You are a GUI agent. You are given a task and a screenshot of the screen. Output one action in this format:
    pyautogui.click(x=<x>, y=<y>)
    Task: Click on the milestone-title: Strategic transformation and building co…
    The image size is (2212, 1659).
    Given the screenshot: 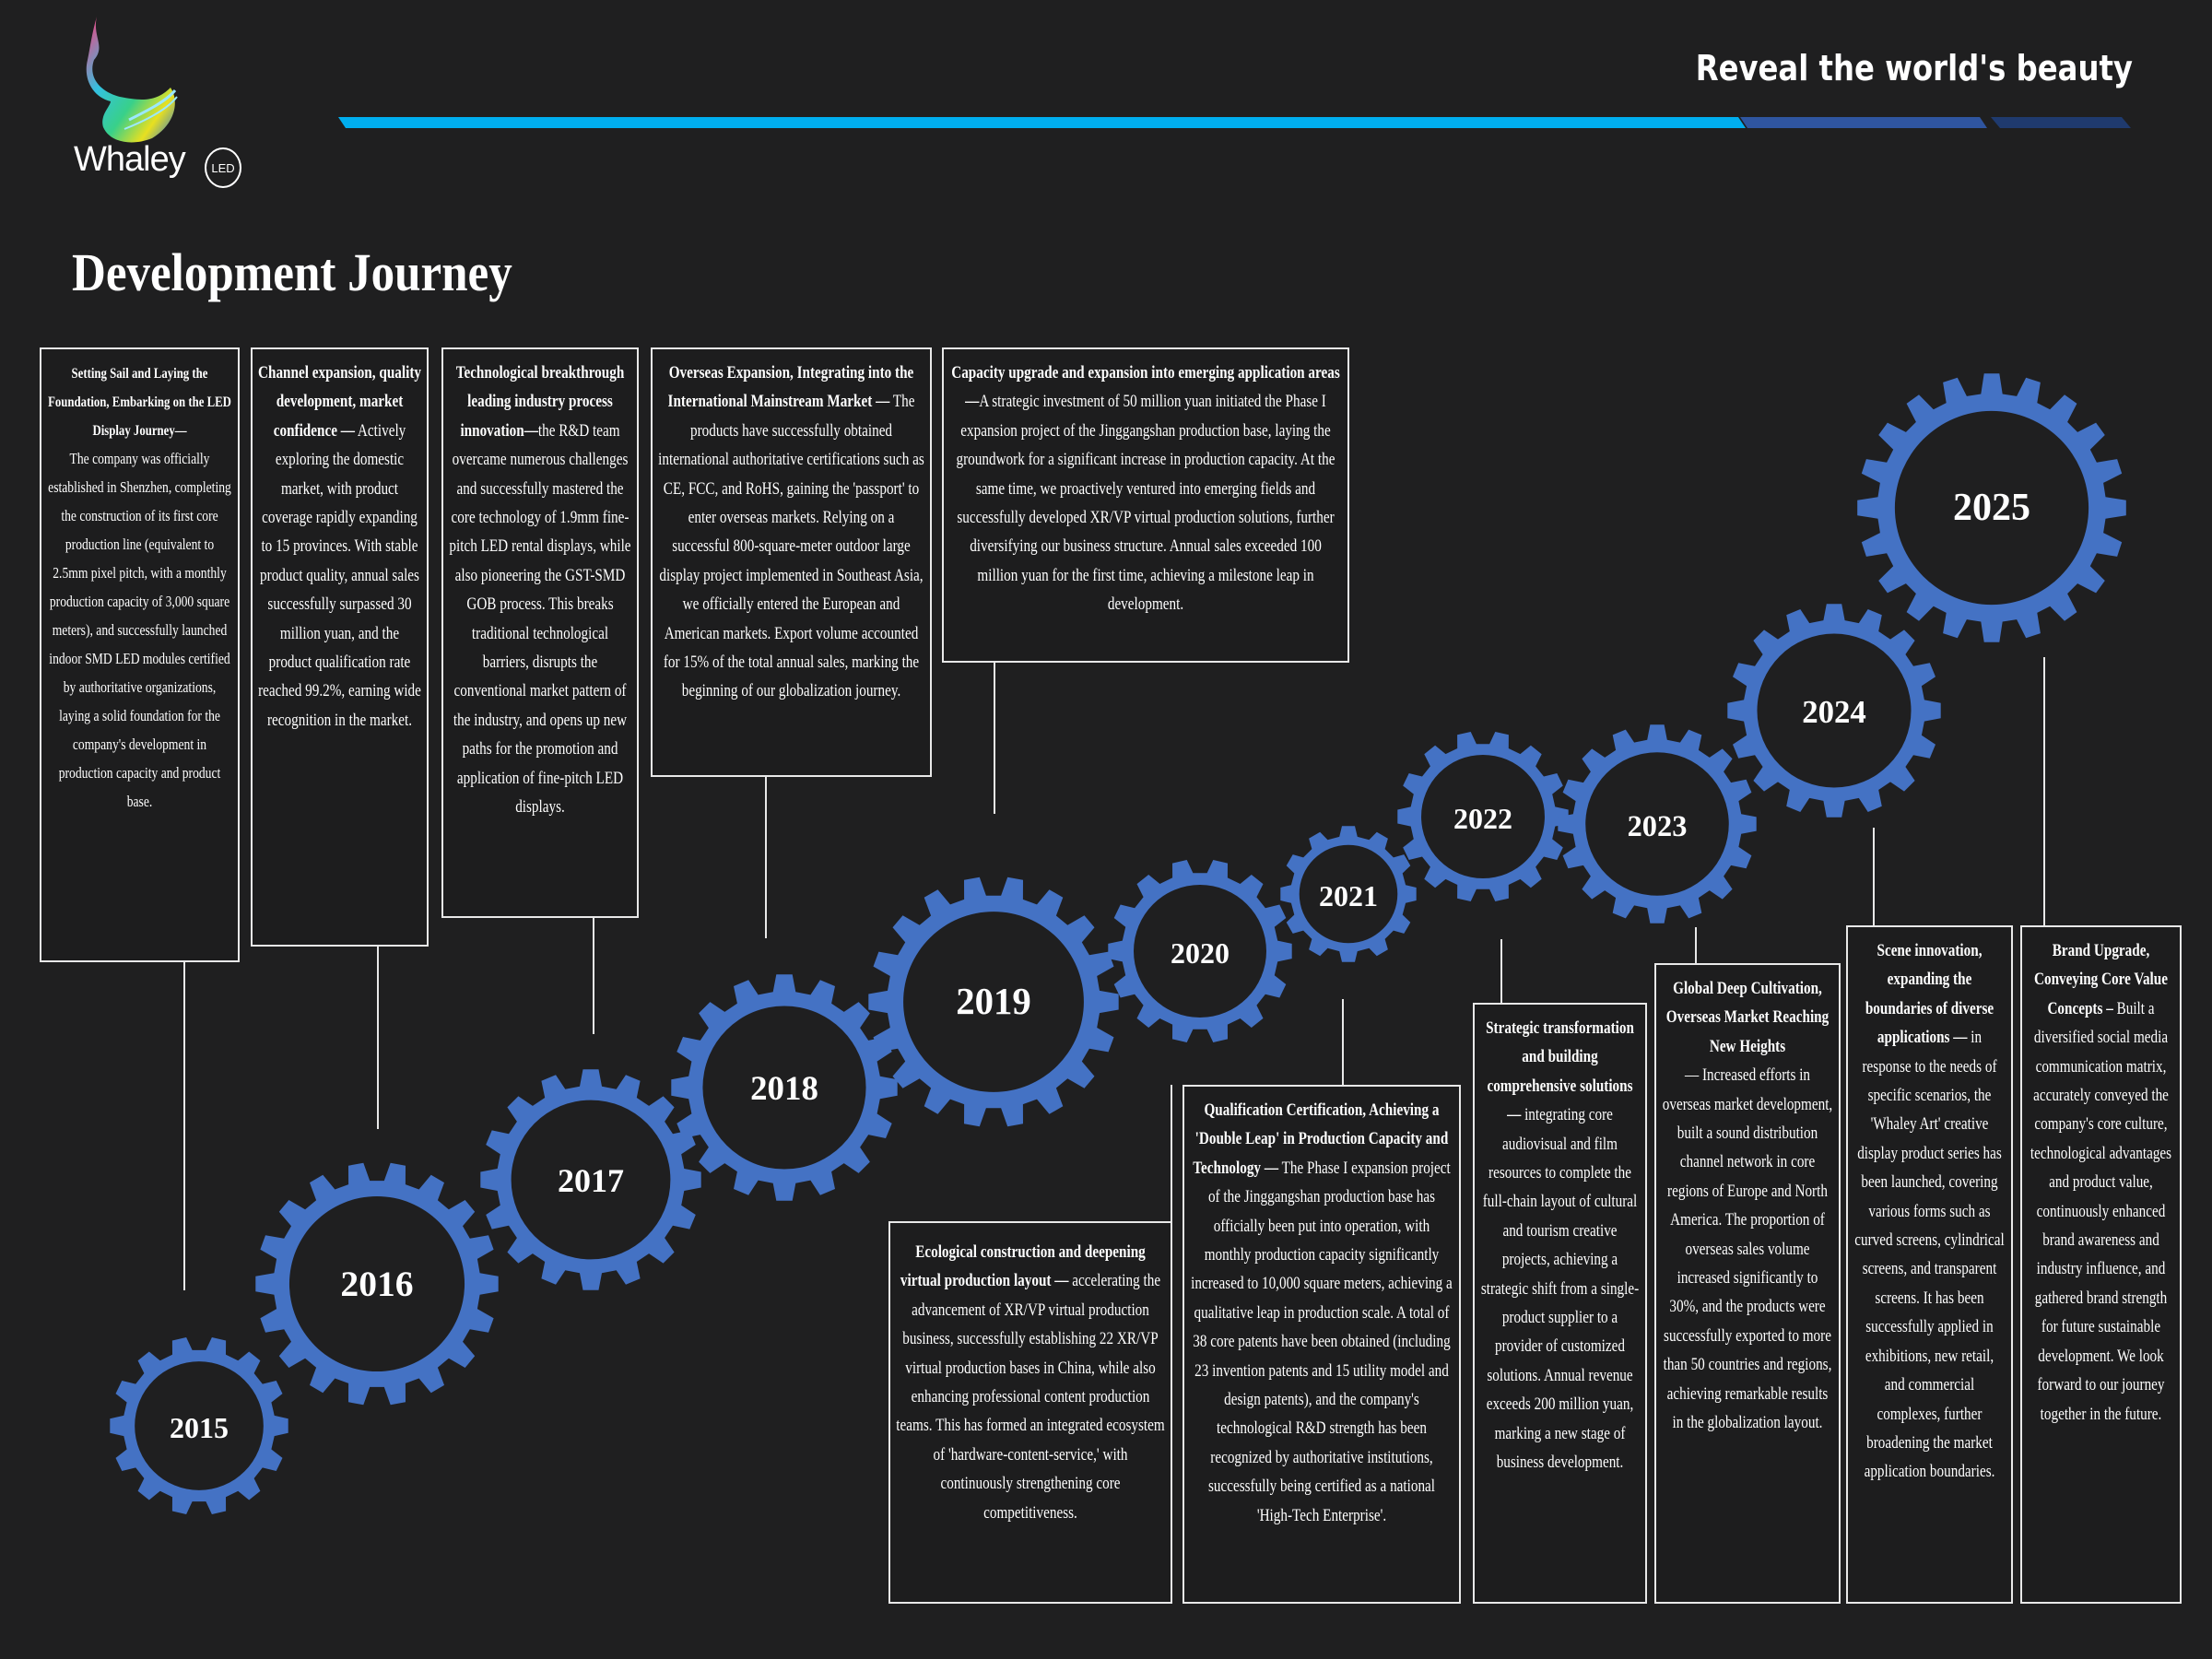 What is the action you would take?
    pyautogui.click(x=1560, y=1071)
    